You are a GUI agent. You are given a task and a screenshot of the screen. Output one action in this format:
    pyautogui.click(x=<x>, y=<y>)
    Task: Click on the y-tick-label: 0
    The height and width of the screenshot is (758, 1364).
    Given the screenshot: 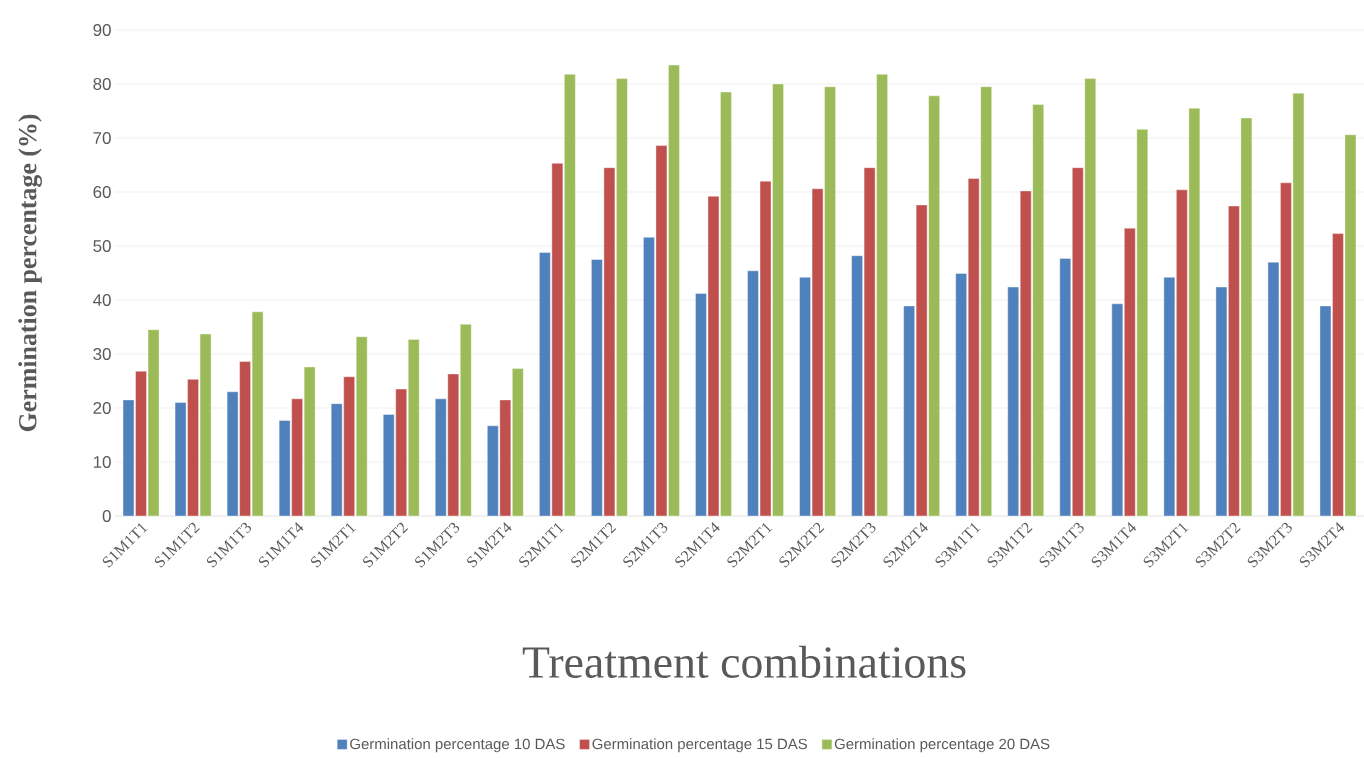 What is the action you would take?
    pyautogui.click(x=106, y=516)
    